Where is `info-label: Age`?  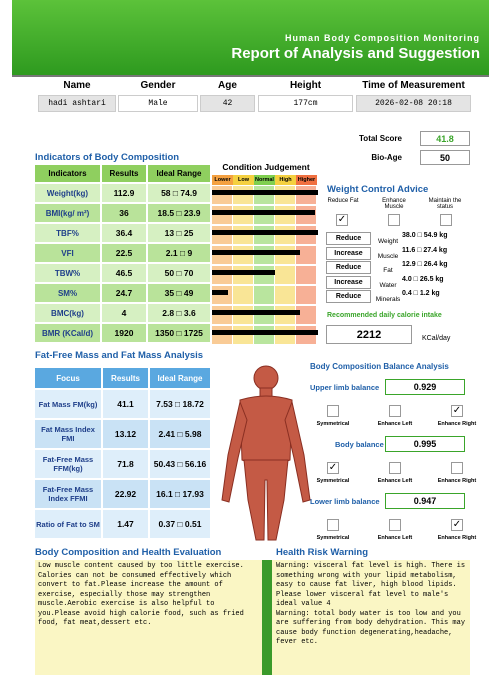
info-label: Age is located at coordinates (227, 85).